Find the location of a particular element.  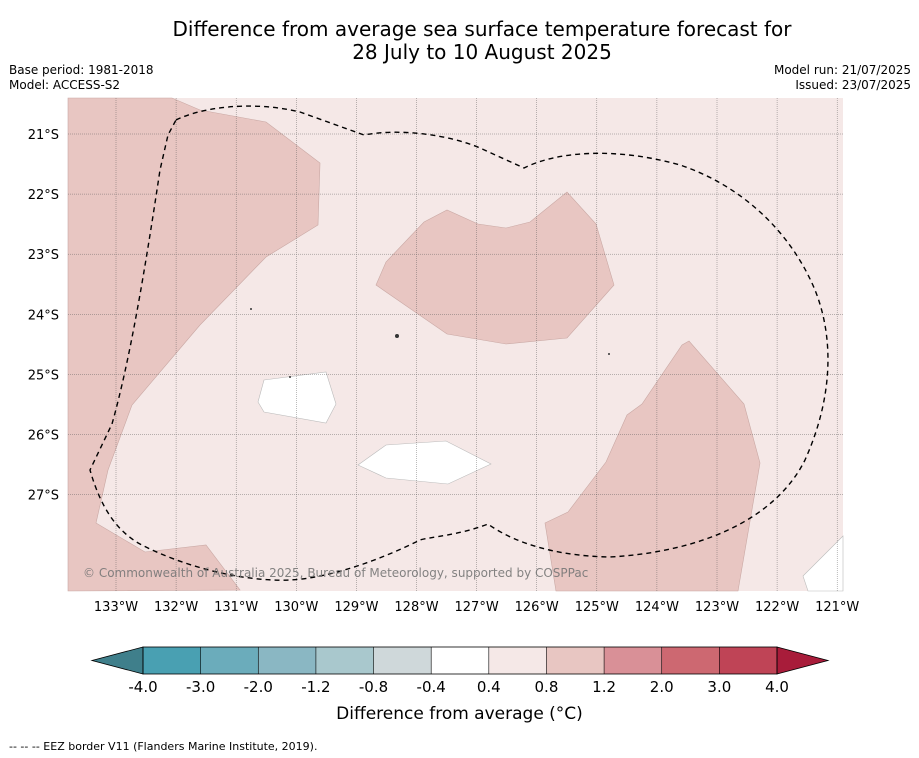

lat-label: 23°S is located at coordinates (43, 255).